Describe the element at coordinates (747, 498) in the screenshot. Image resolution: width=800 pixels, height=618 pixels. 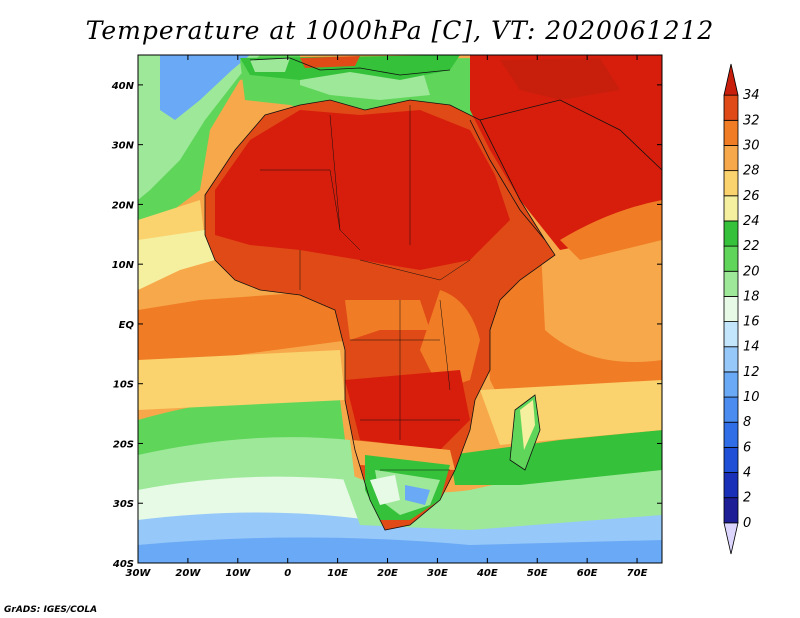
I see `colorbar-label: 2` at that location.